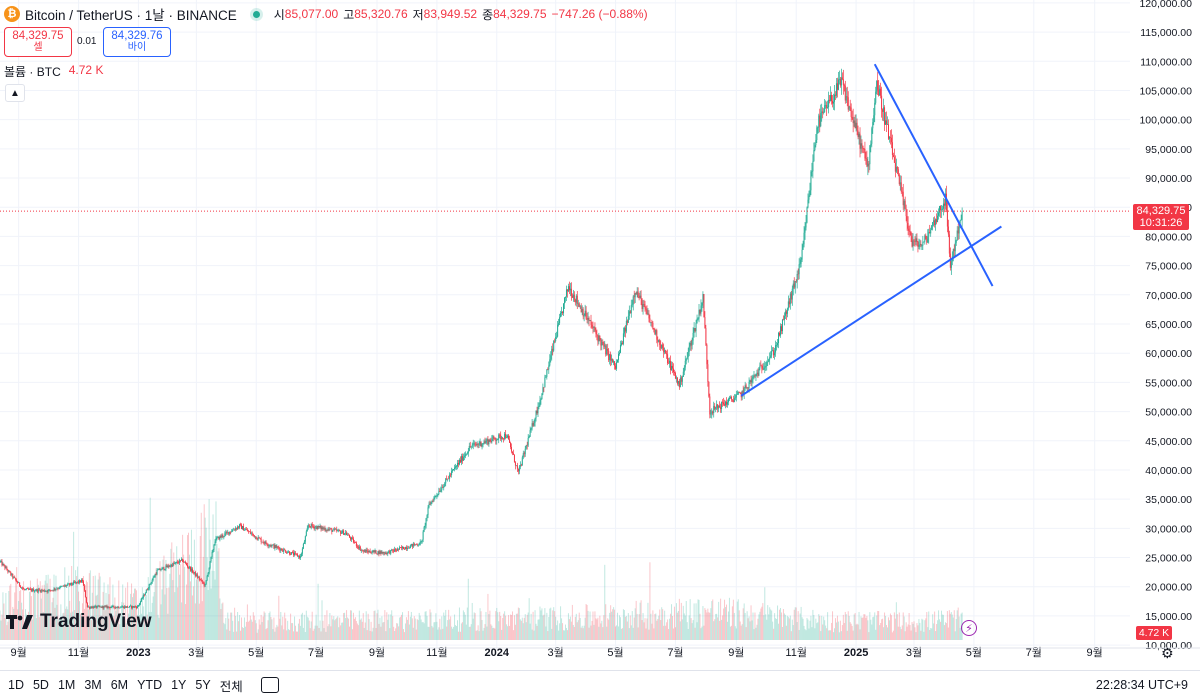  Describe the element at coordinates (86, 70) in the screenshot. I see `volume-value: 4.72 K` at that location.